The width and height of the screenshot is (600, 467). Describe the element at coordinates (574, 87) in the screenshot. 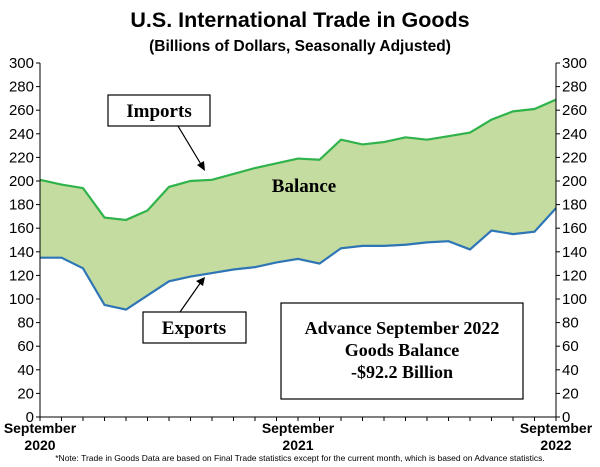

I see `y-tick-label-right: 280` at that location.